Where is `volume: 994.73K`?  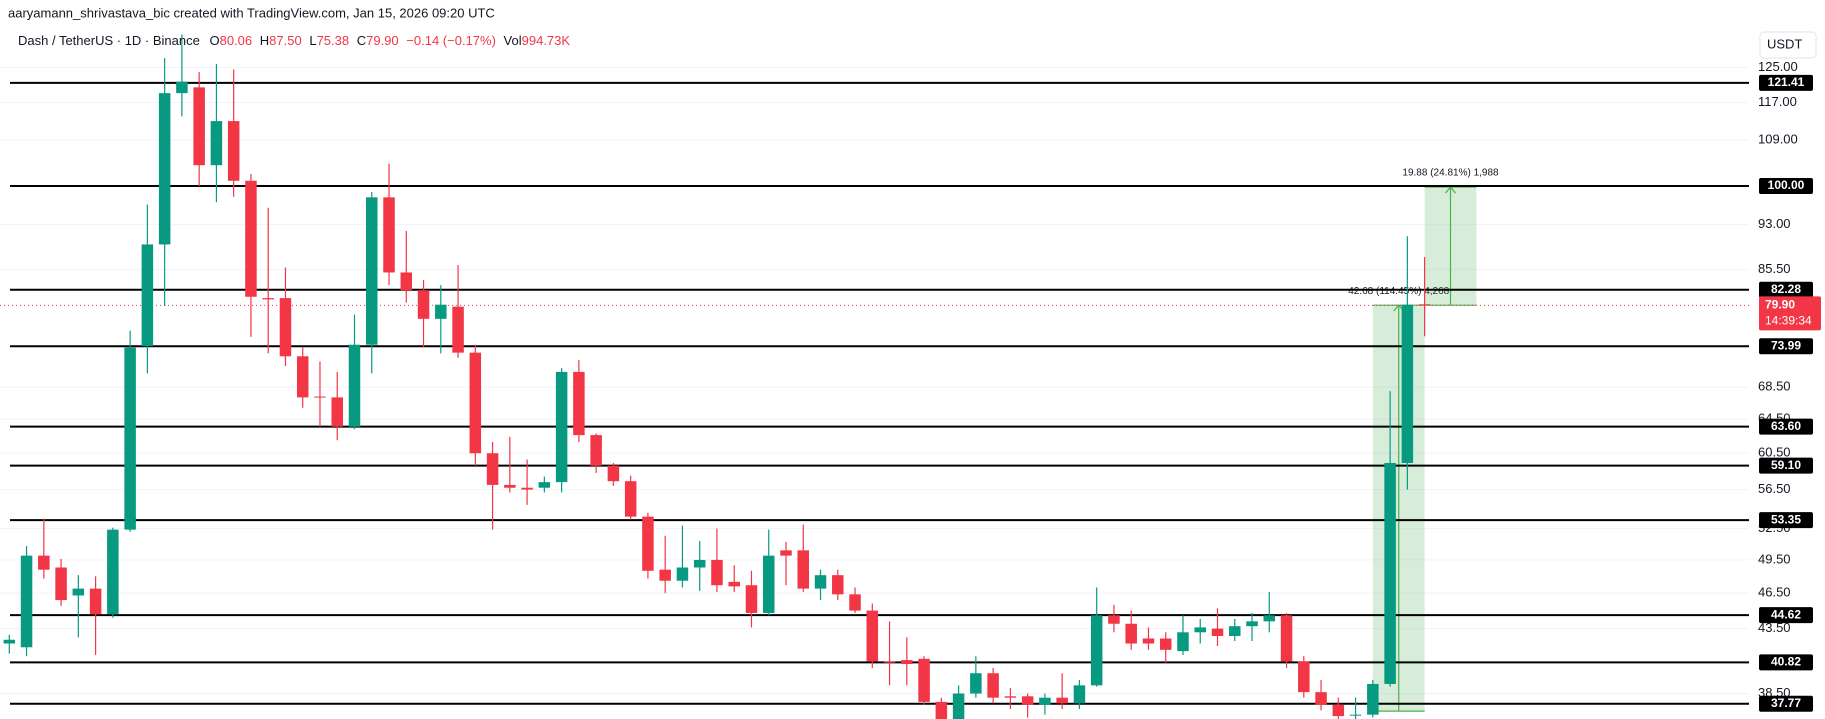
volume: 994.73K is located at coordinates (546, 40).